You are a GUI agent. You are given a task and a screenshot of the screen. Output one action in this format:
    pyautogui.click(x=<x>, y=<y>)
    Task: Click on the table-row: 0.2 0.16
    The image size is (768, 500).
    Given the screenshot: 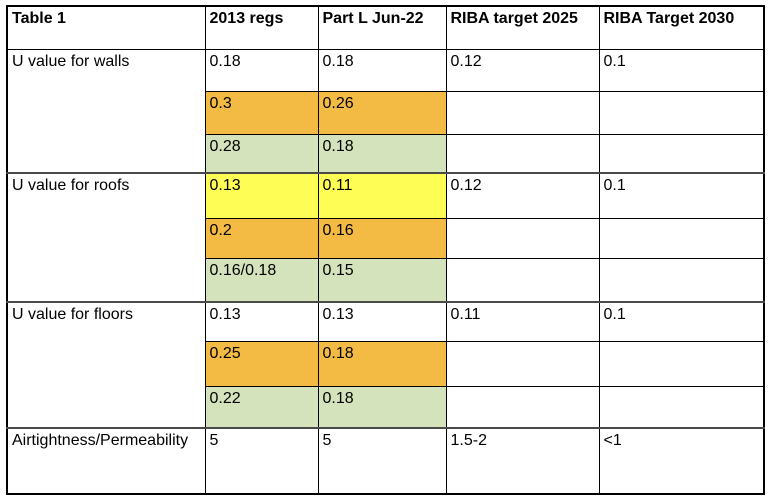 What is the action you would take?
    pyautogui.click(x=386, y=238)
    